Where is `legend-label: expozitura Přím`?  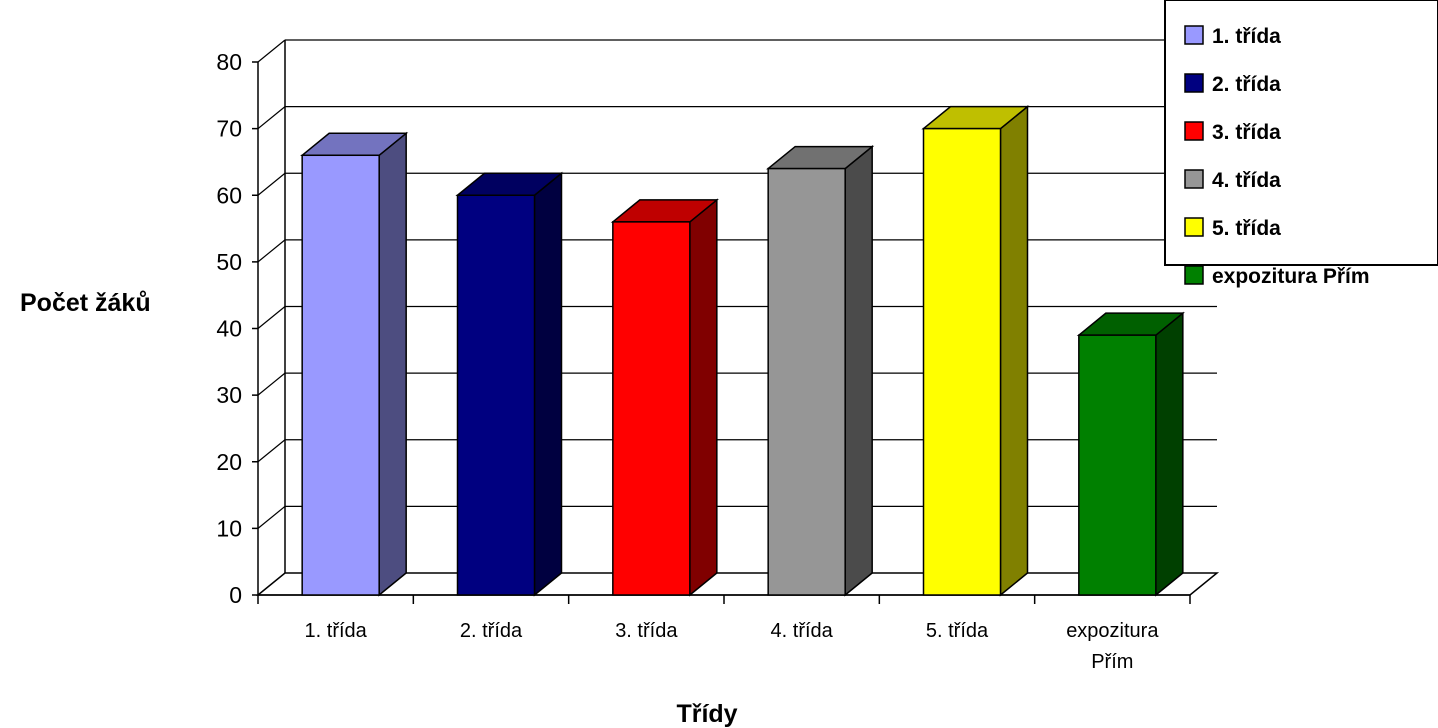 legend-label: expozitura Přím is located at coordinates (1291, 276).